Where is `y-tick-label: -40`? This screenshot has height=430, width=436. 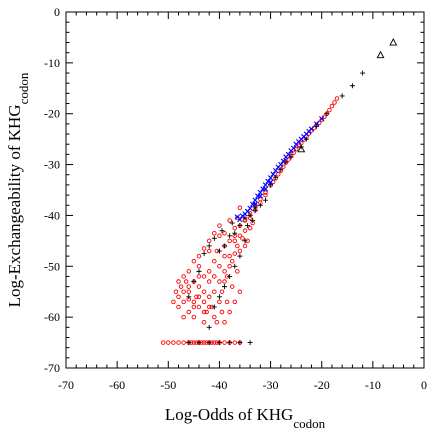
y-tick-label: -40 is located at coordinates (52, 215).